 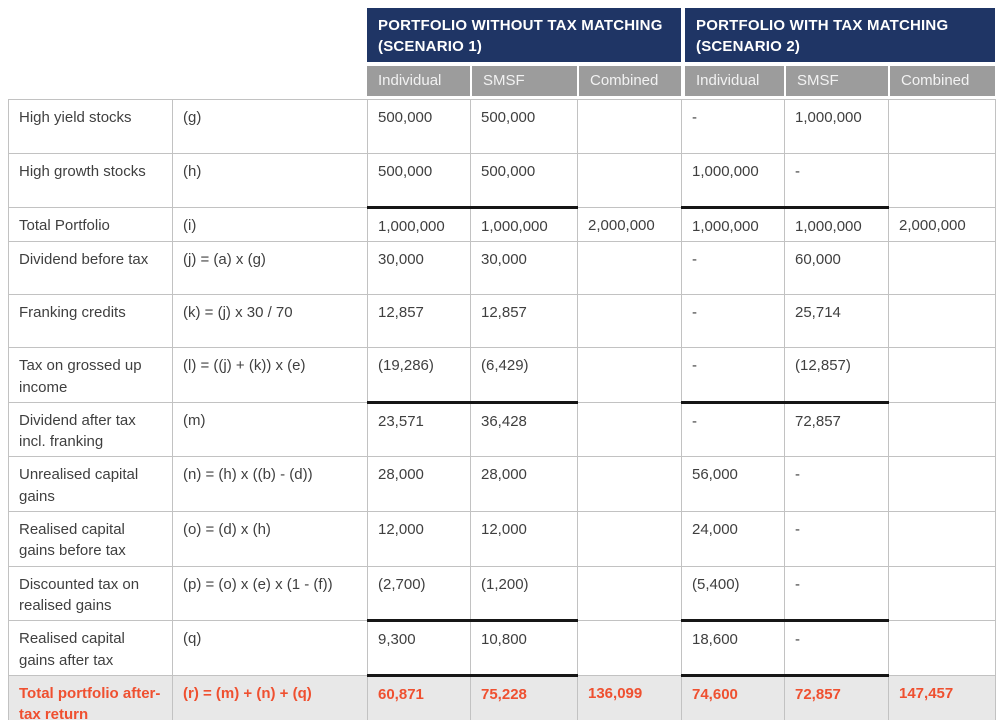 What do you see at coordinates (733, 647) in the screenshot?
I see `value-cell: 18,600` at bounding box center [733, 647].